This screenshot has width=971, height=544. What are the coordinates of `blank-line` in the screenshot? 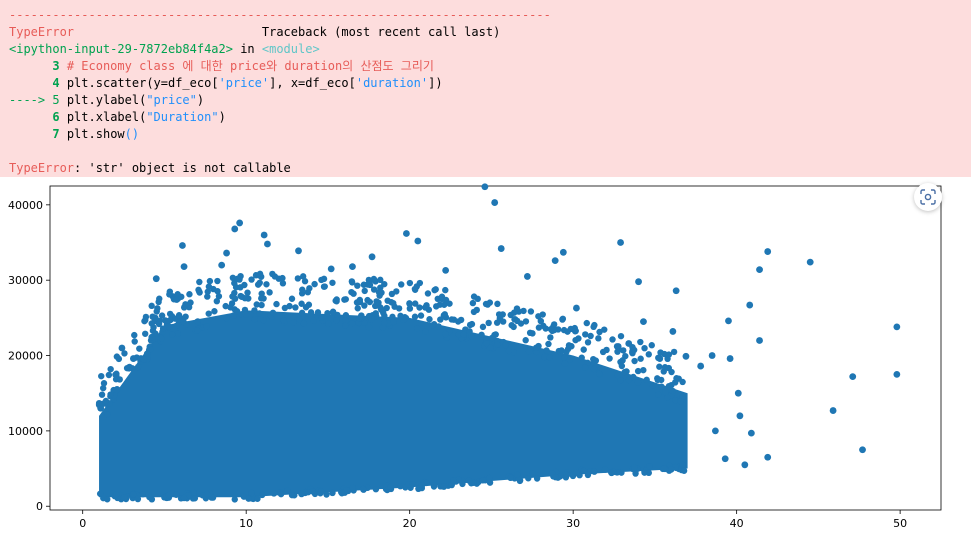 It's located at (490, 151).